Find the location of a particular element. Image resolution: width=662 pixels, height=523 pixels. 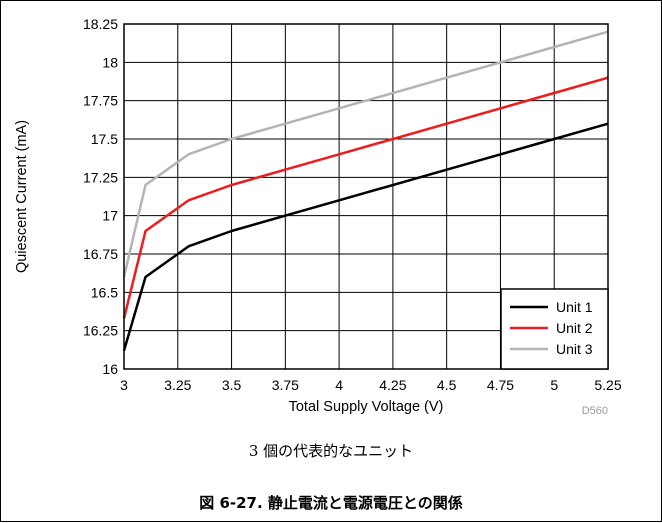

legend: Unit 1 Unit 2 Unit 3 is located at coordinates (554, 329).